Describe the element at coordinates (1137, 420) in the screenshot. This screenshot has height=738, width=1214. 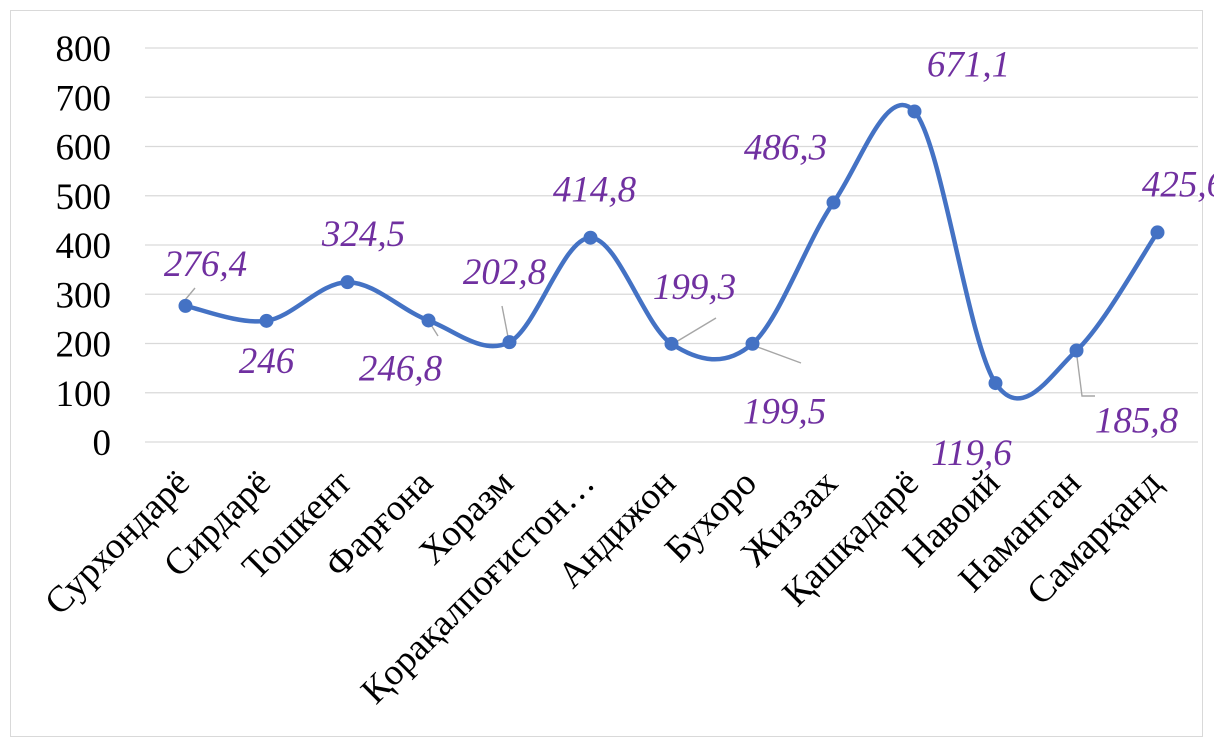
I see `data-label: 185,8` at that location.